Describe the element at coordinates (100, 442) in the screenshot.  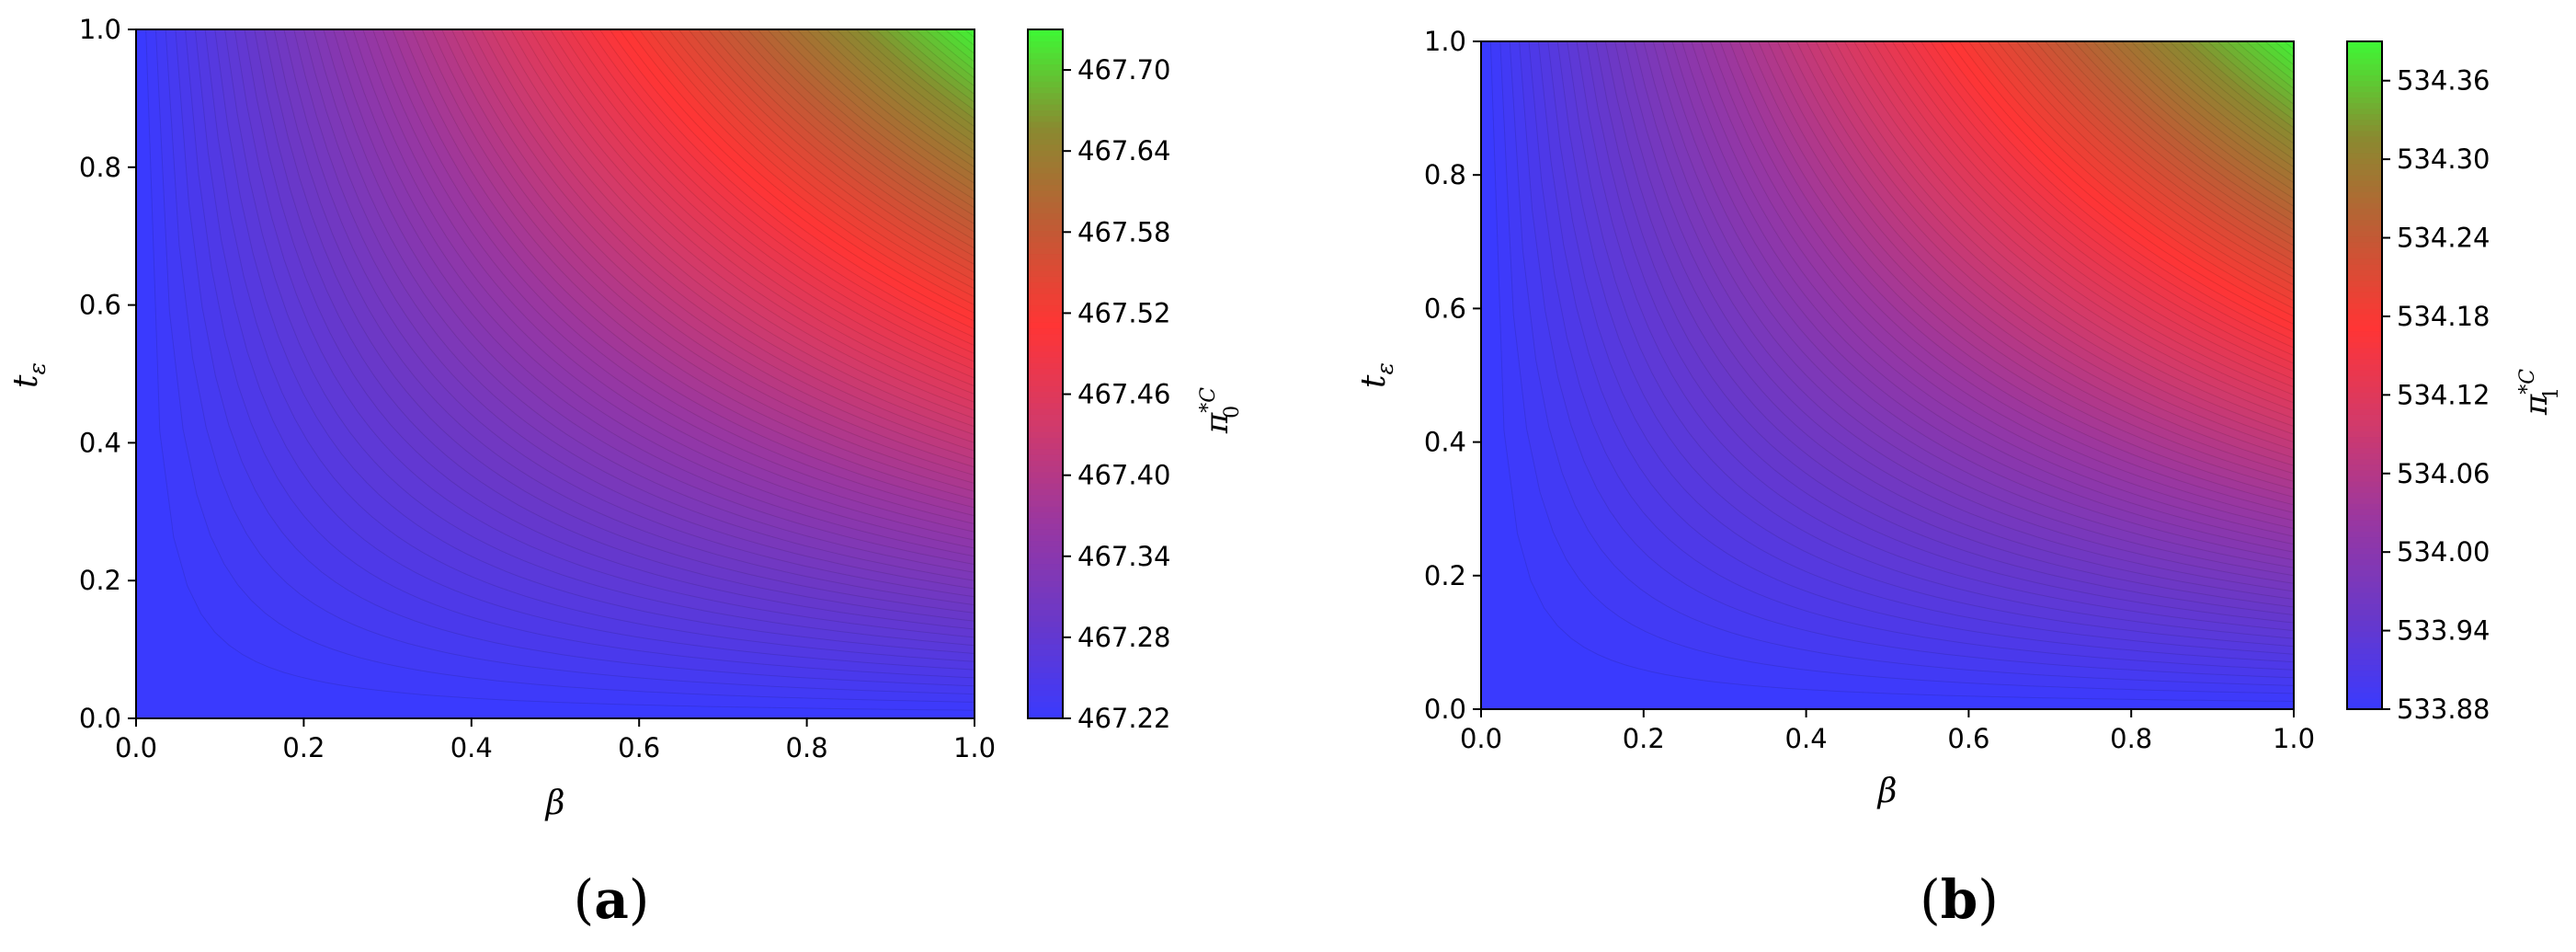
I see `y-tick-label: 0.4` at that location.